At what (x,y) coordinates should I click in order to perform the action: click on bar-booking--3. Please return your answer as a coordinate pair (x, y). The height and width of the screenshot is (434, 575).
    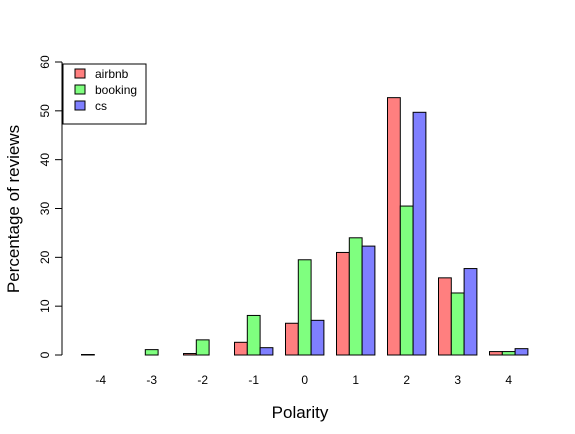
    Looking at the image, I should click on (151, 352).